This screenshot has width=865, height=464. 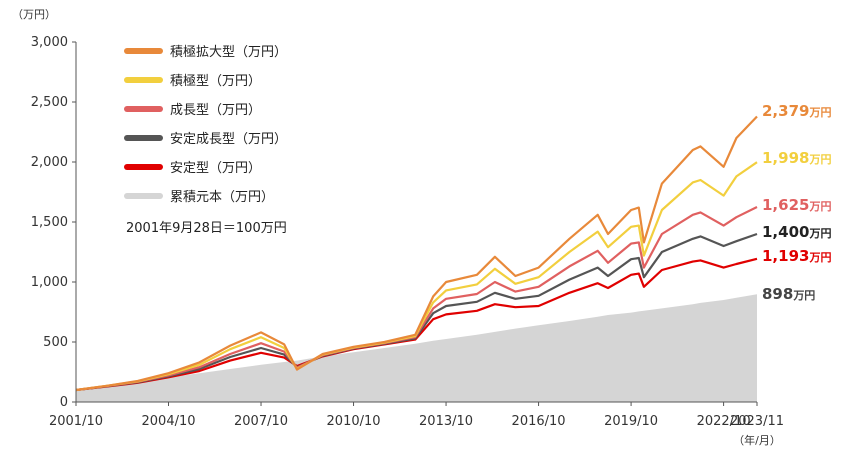 What do you see at coordinates (49, 282) in the screenshot?
I see `y-tick-label: 1,000` at bounding box center [49, 282].